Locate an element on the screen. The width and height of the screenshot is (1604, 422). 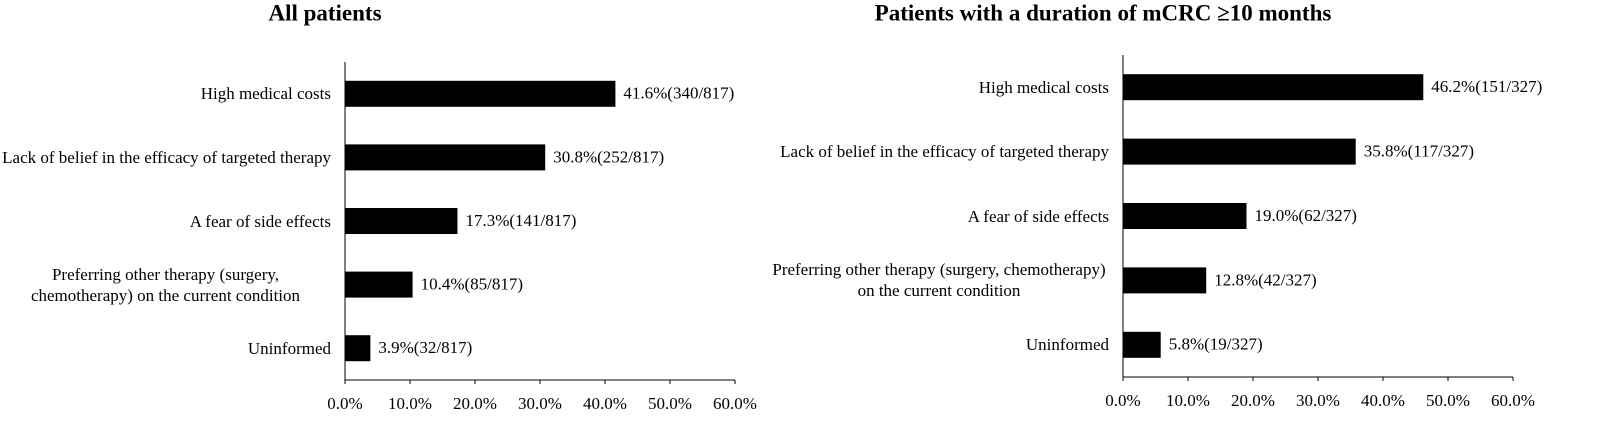
value-label: 46.2%(151/327) is located at coordinates (1486, 86).